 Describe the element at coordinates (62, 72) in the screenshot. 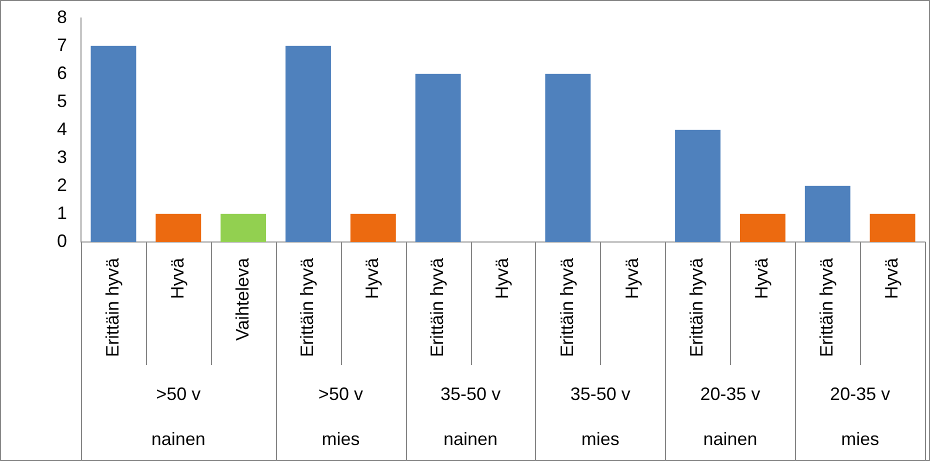

I see `y-tick-label: 6` at that location.